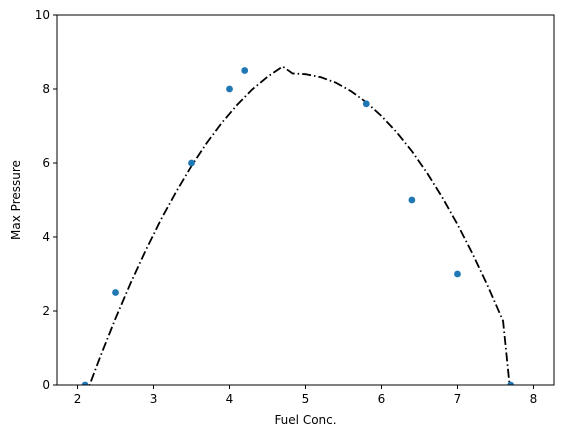  I want to click on x-tick-label: 7, so click(458, 399).